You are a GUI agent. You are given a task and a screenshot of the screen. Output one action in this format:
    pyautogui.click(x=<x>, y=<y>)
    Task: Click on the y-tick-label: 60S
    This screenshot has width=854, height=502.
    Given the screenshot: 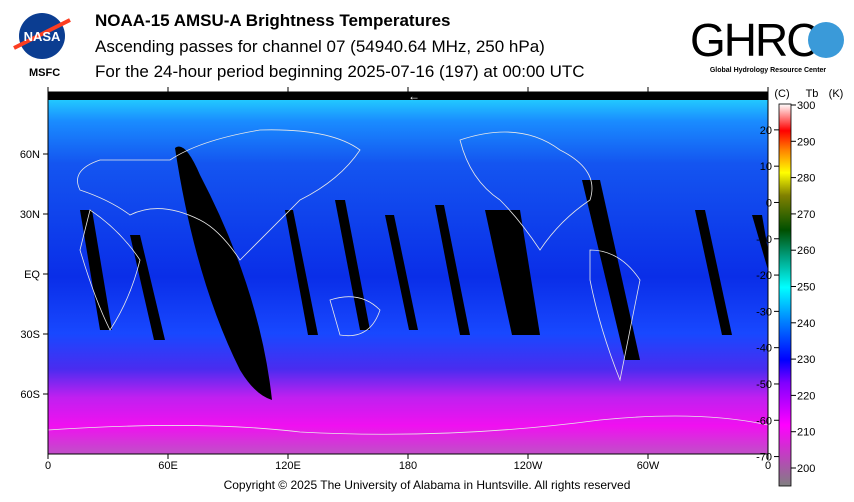 What is the action you would take?
    pyautogui.click(x=30, y=395)
    